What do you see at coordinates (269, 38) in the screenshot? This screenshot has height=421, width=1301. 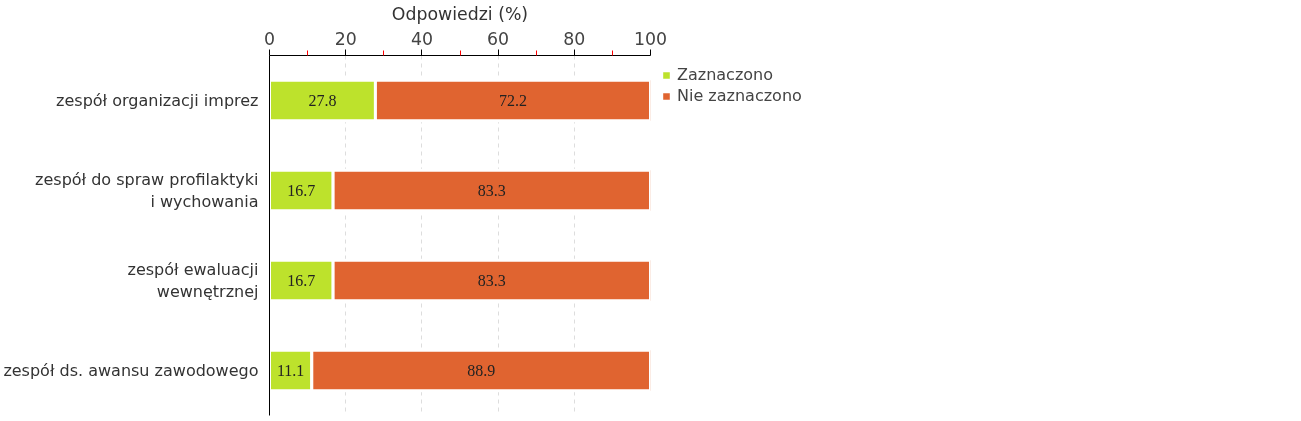 I see `x-tick-label: 0` at bounding box center [269, 38].